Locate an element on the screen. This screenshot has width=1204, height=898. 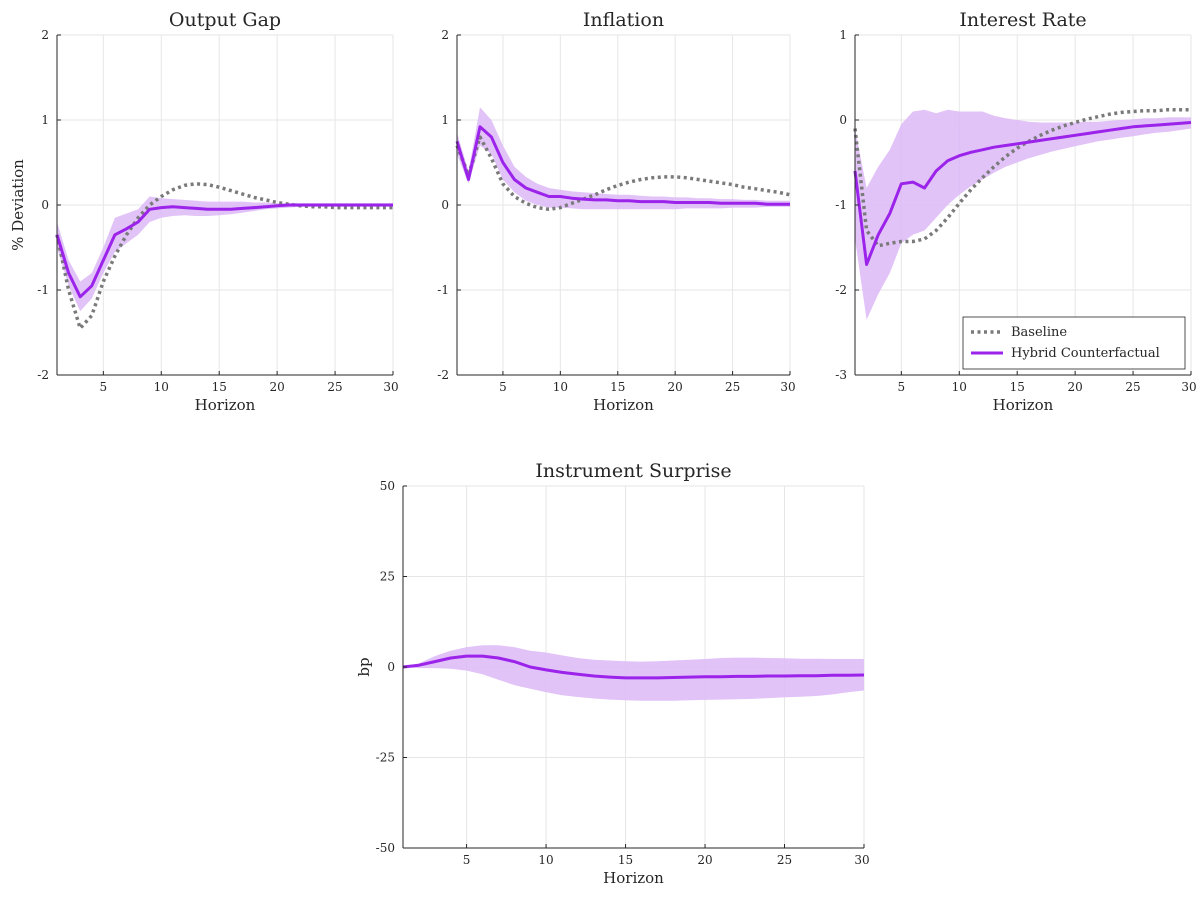
panel-2: 5 10 15 20 25 30 -2 -1 0 1 2 Inflation Horizon is located at coordinates (616, 211).